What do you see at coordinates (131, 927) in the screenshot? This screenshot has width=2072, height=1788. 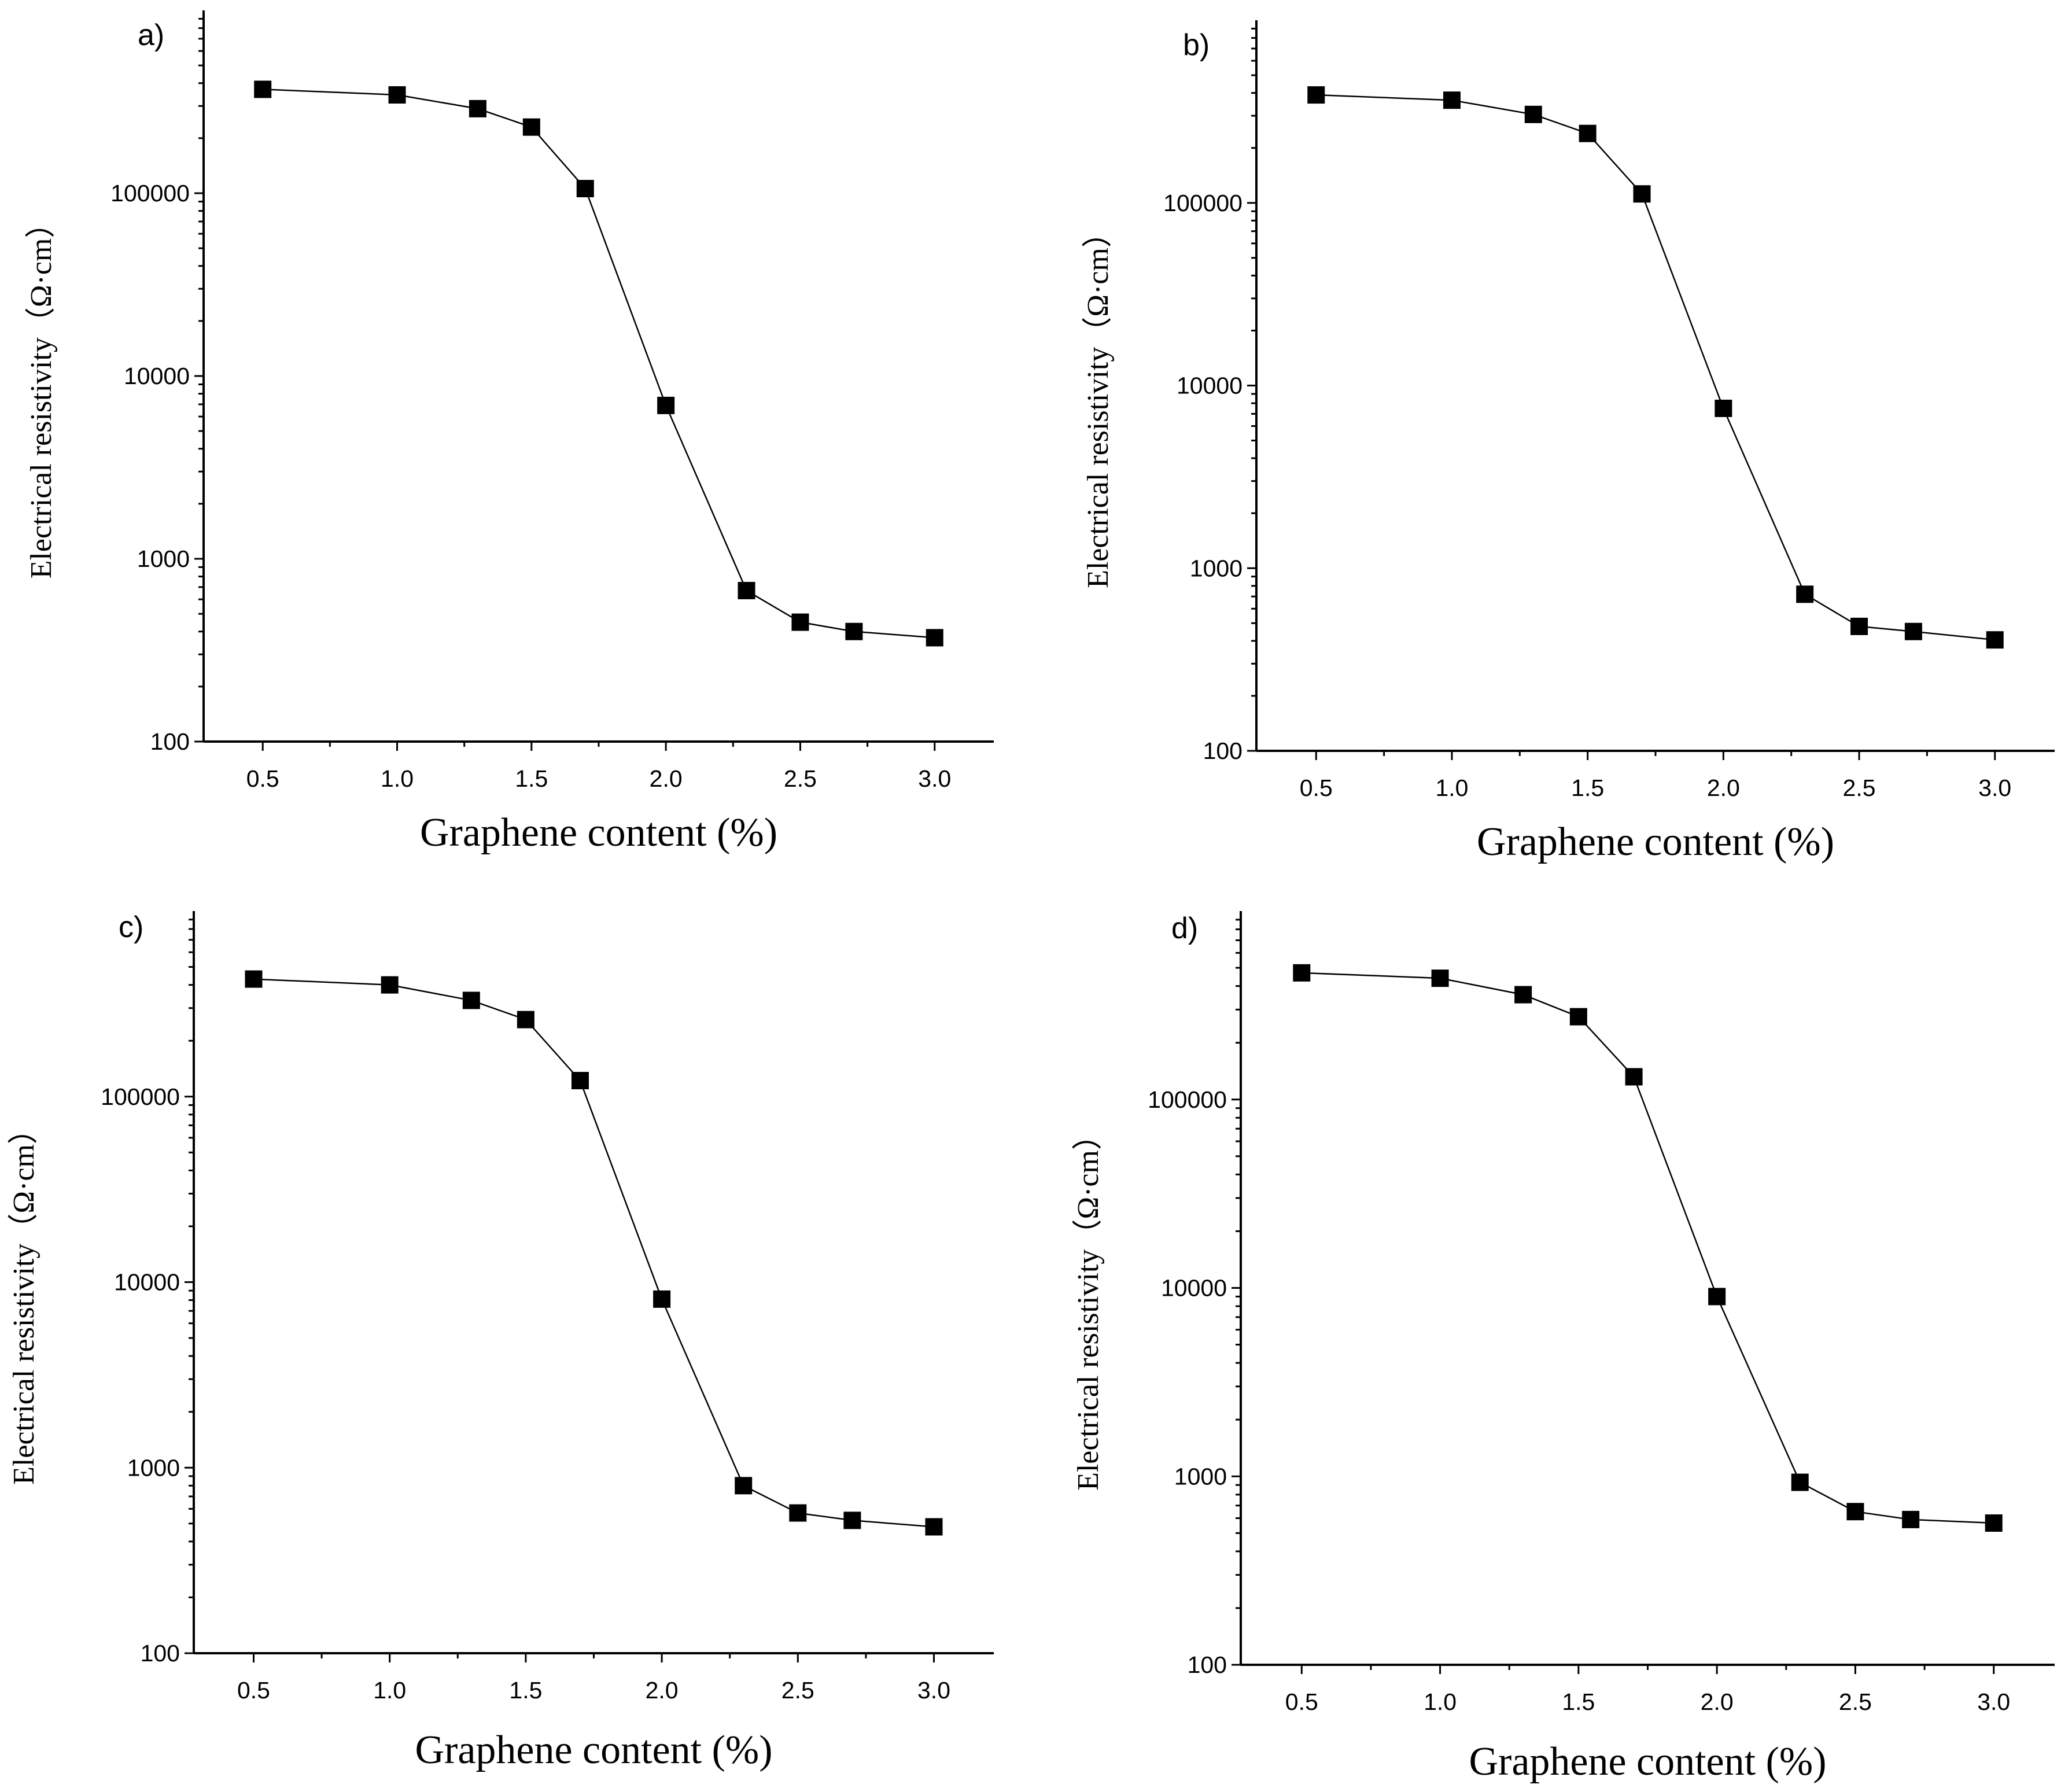 I see `panel-label: c)` at bounding box center [131, 927].